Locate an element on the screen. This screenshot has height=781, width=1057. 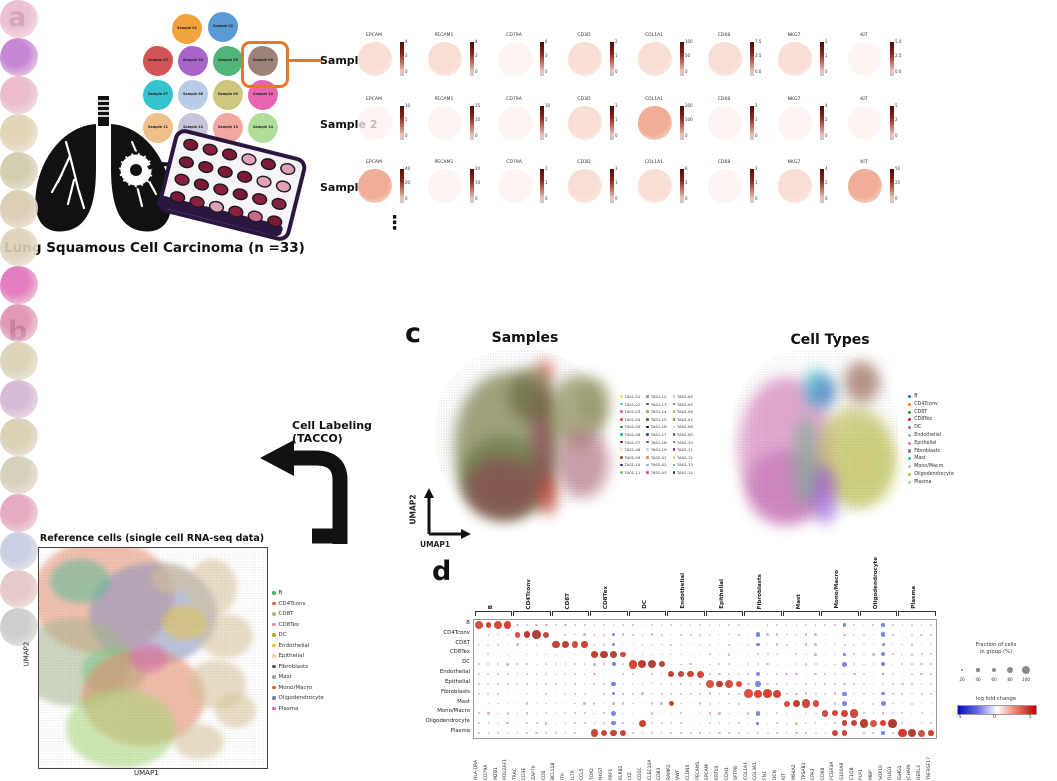
legend-label: CD4Tconv is located at coordinates (292, 603).